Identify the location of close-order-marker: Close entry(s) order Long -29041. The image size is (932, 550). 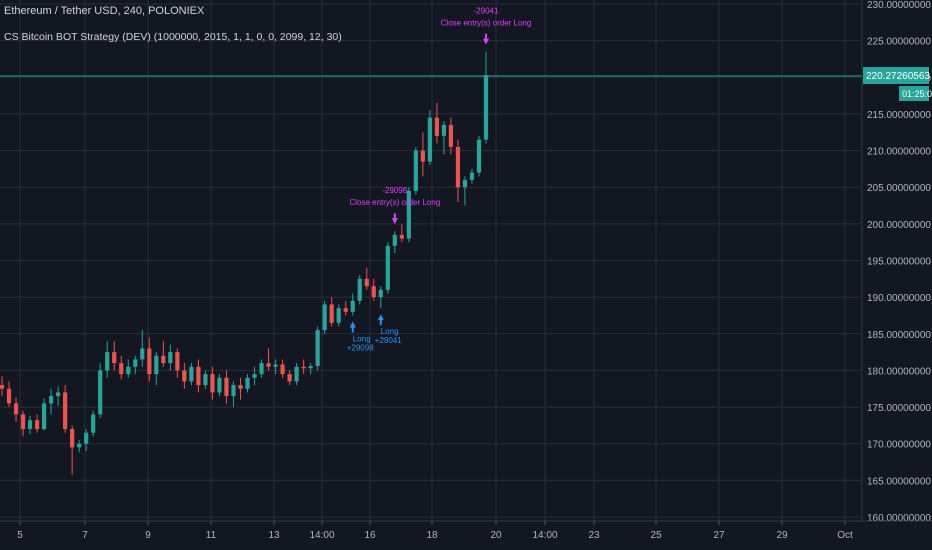
(486, 26).